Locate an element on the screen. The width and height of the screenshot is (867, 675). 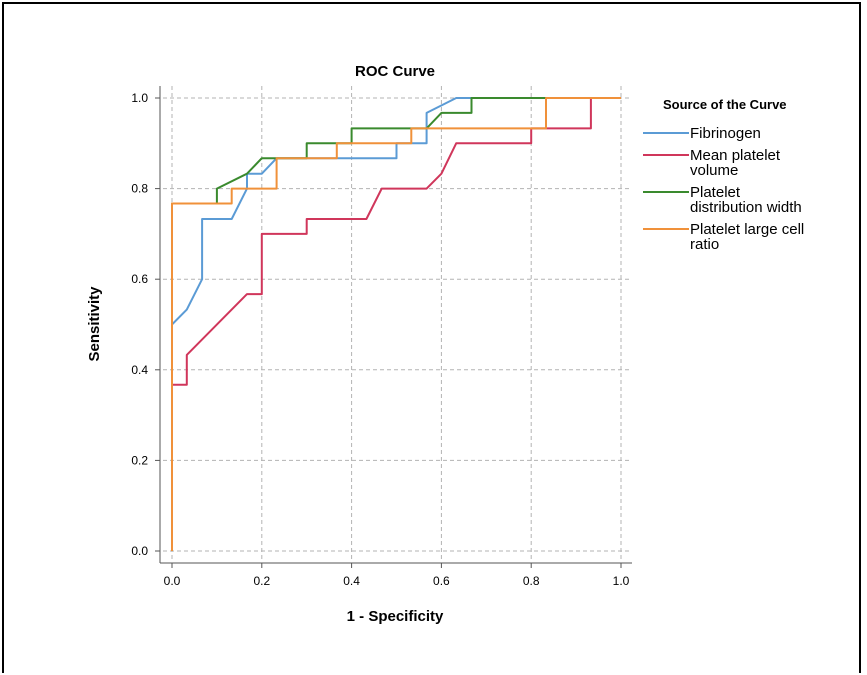
x-axis-label: 1 - Specificity is located at coordinates (395, 616).